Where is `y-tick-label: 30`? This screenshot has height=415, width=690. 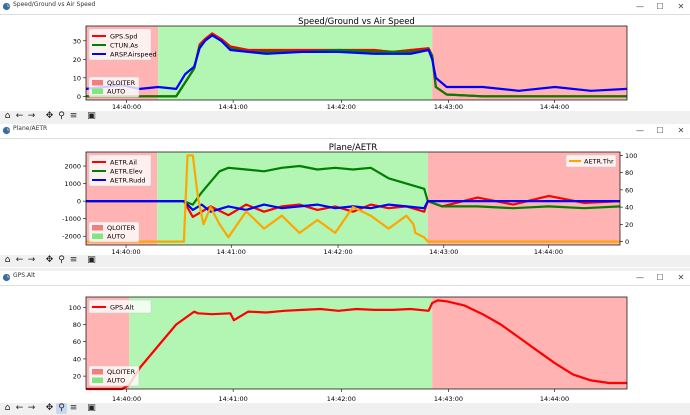
y-tick-label: 30 is located at coordinates (77, 41).